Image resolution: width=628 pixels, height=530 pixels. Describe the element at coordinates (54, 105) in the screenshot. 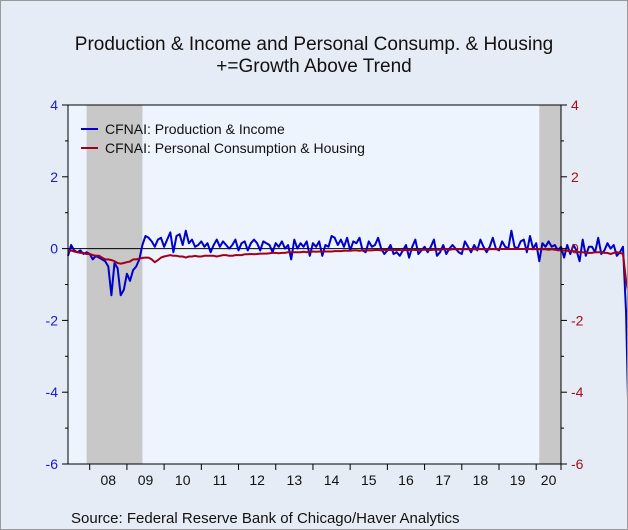

I see `y-left-tick-label: 4` at that location.